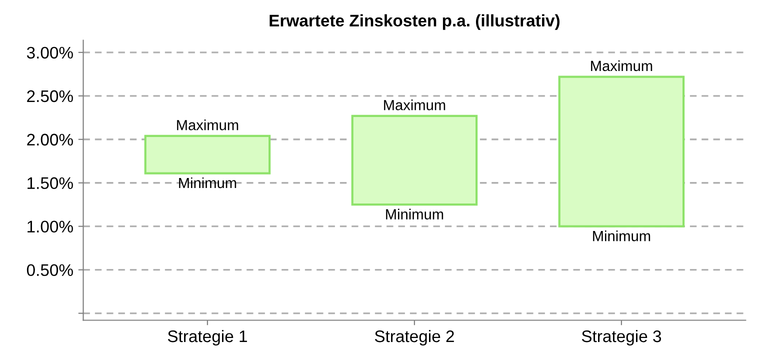 The width and height of the screenshot is (757, 350). Describe the element at coordinates (49, 270) in the screenshot. I see `y-tick-label: 0.50%` at that location.